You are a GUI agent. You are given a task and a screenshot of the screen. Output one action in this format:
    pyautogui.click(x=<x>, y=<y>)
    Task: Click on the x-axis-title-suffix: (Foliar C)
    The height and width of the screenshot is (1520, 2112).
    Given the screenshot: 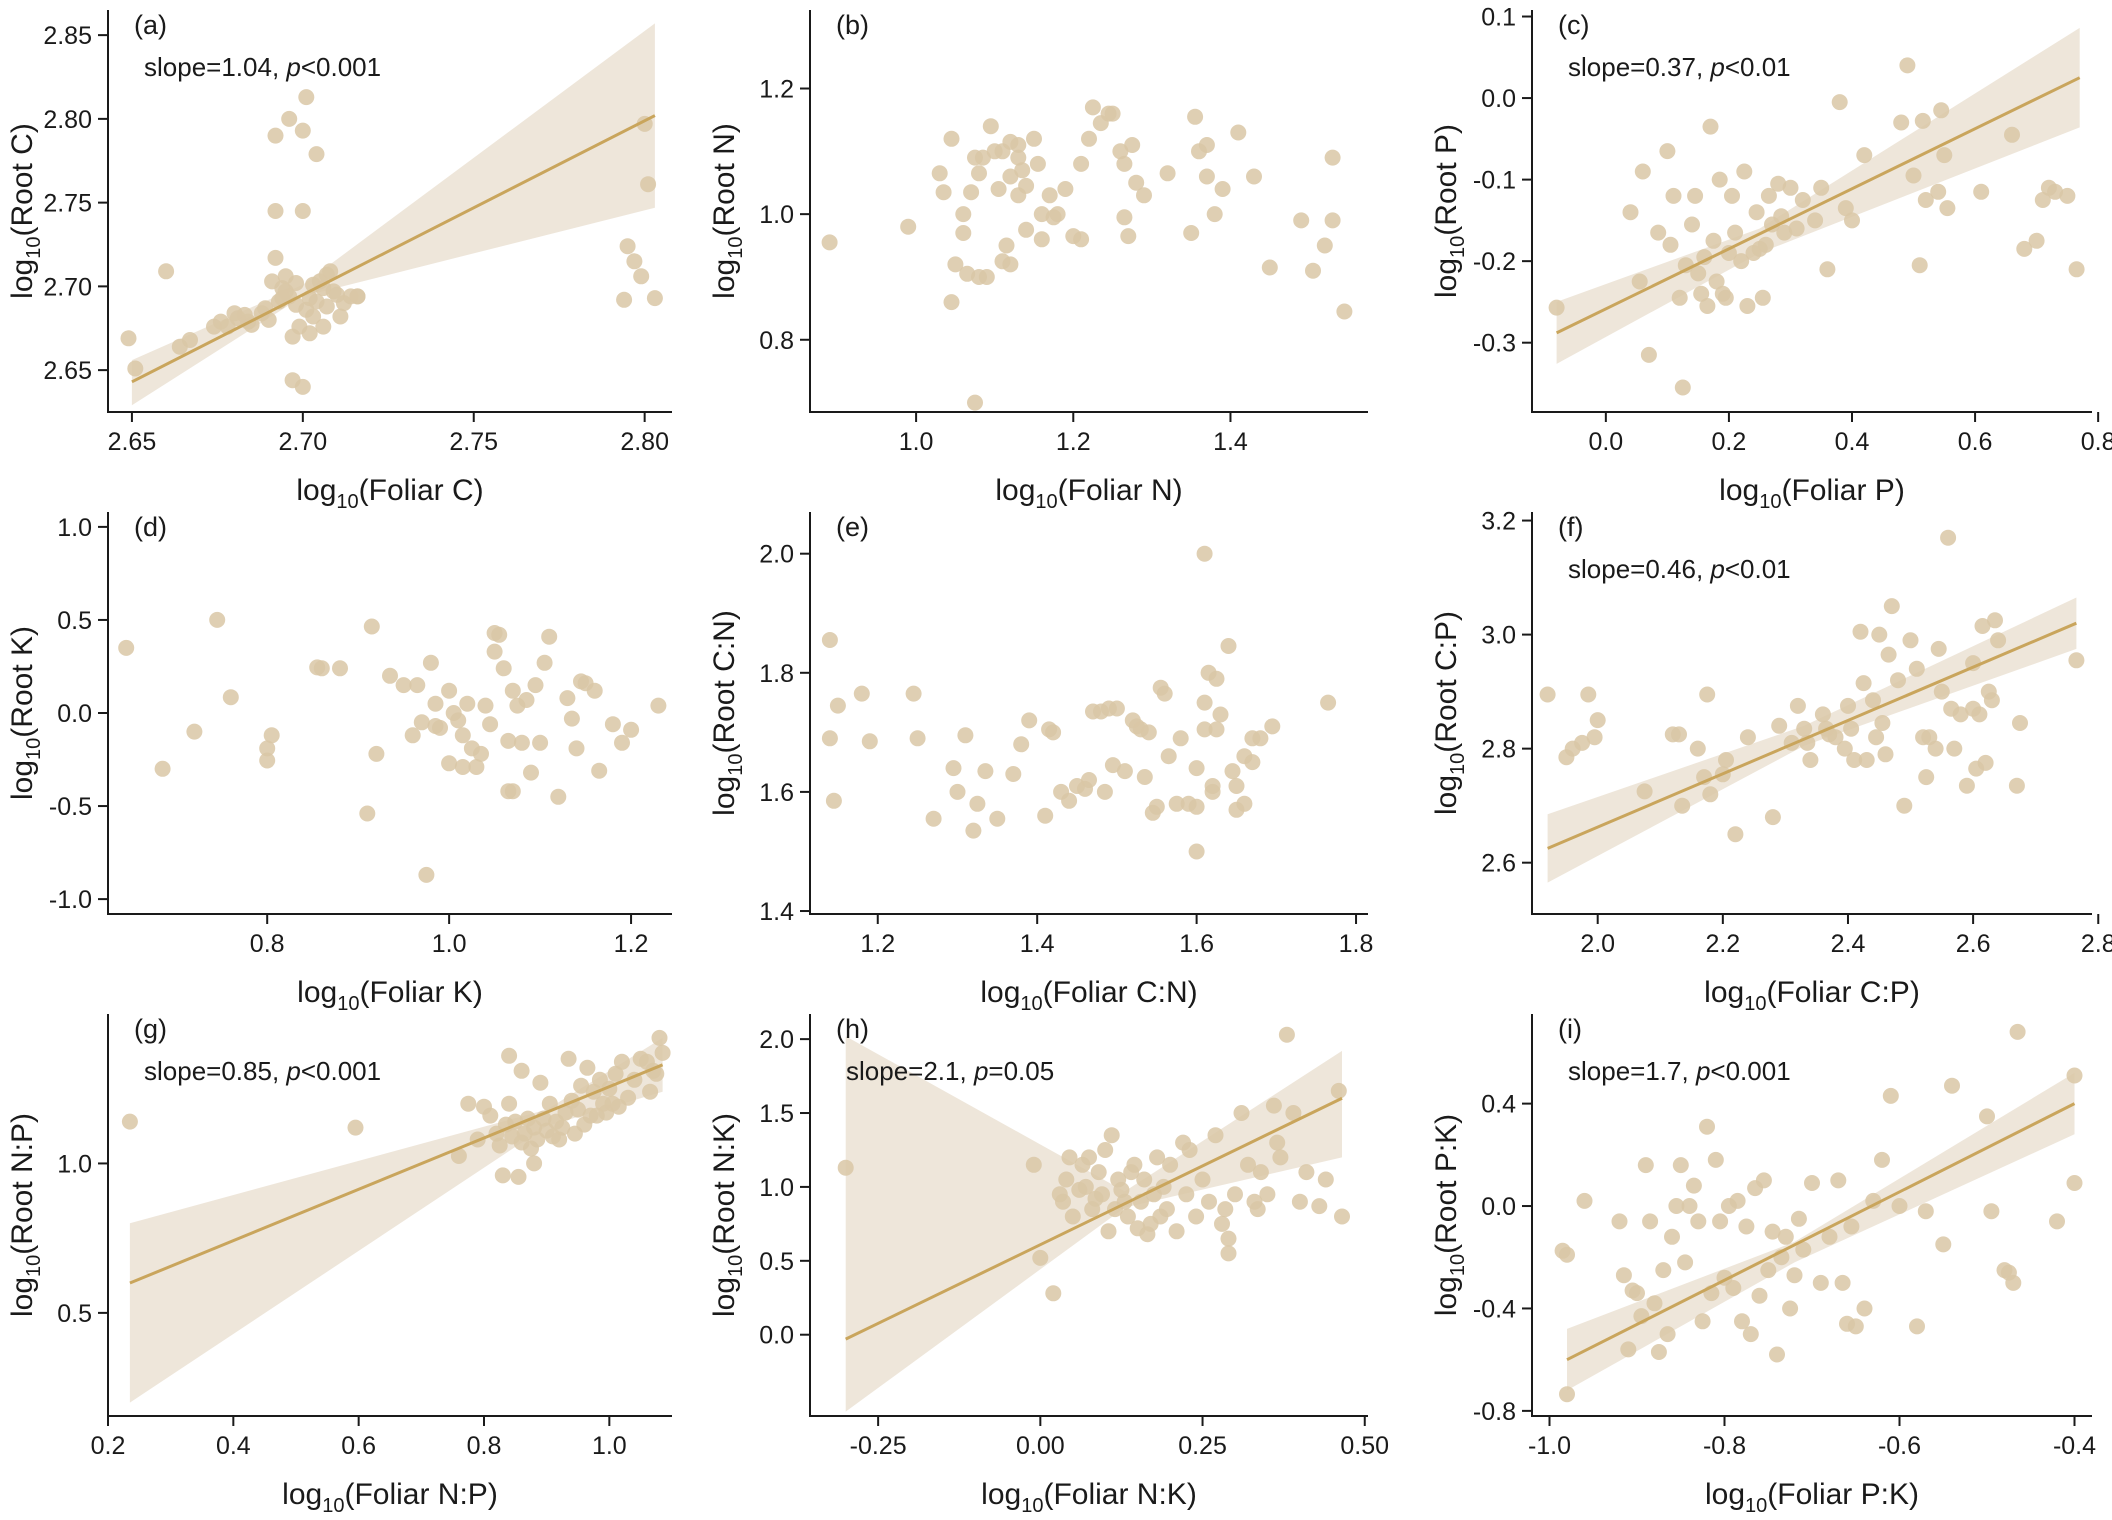 What is the action you would take?
    pyautogui.click(x=421, y=490)
    